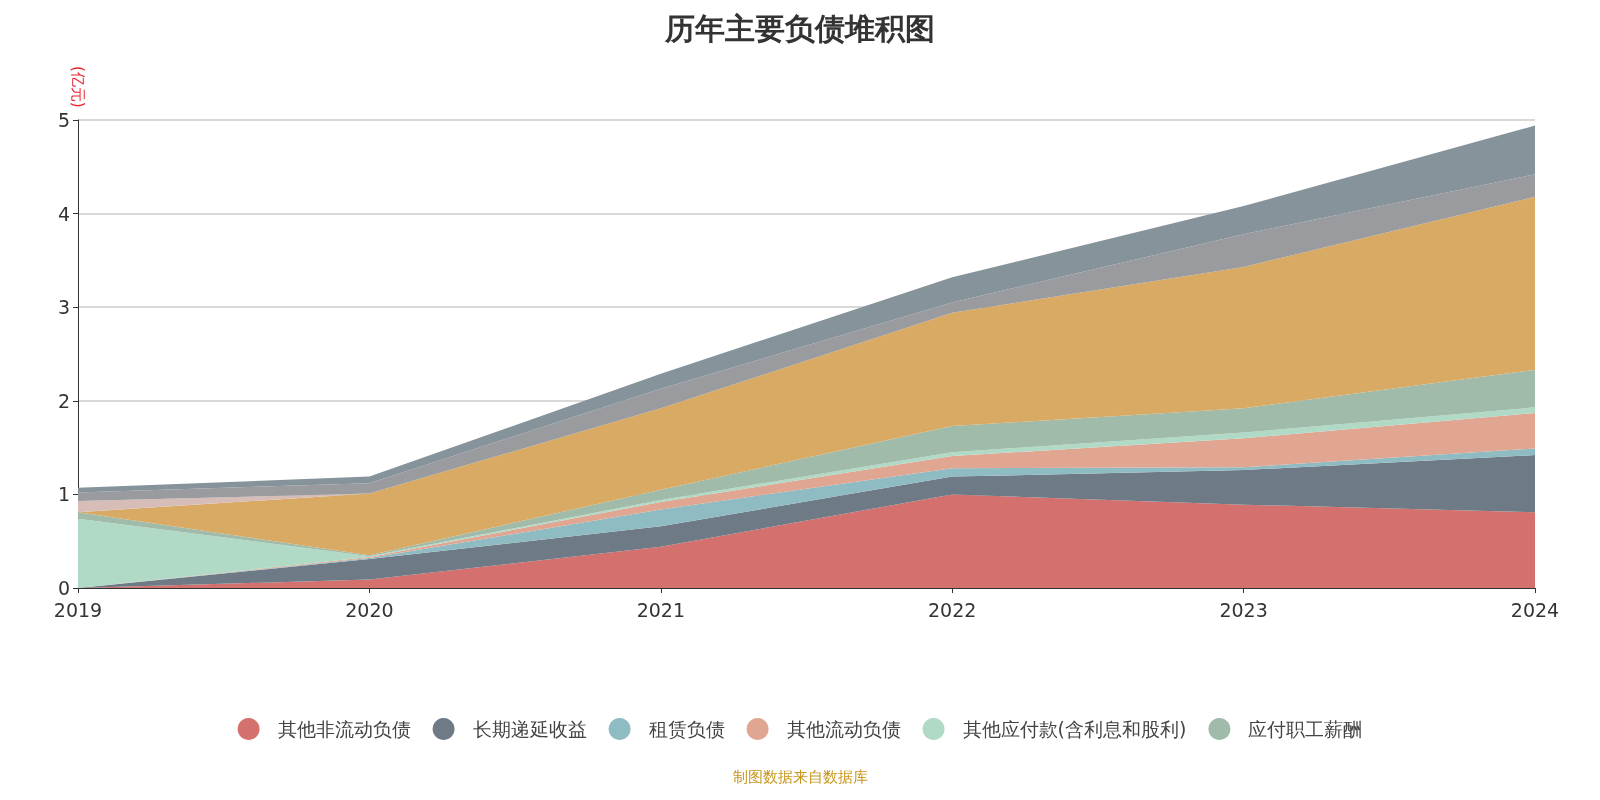 Image resolution: width=1600 pixels, height=800 pixels. I want to click on legend-label: 长期递延收益, so click(529, 729).